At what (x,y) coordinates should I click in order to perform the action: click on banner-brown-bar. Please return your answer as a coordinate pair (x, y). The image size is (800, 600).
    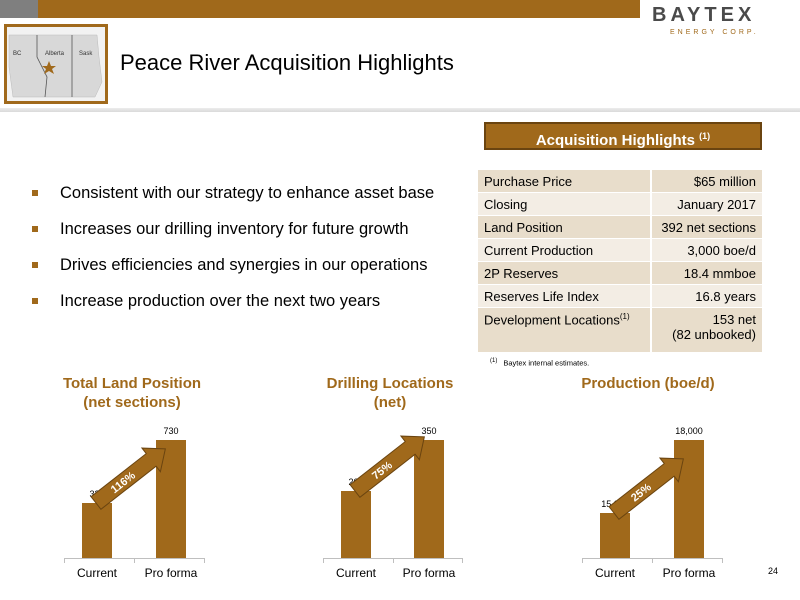
    Looking at the image, I should click on (339, 9).